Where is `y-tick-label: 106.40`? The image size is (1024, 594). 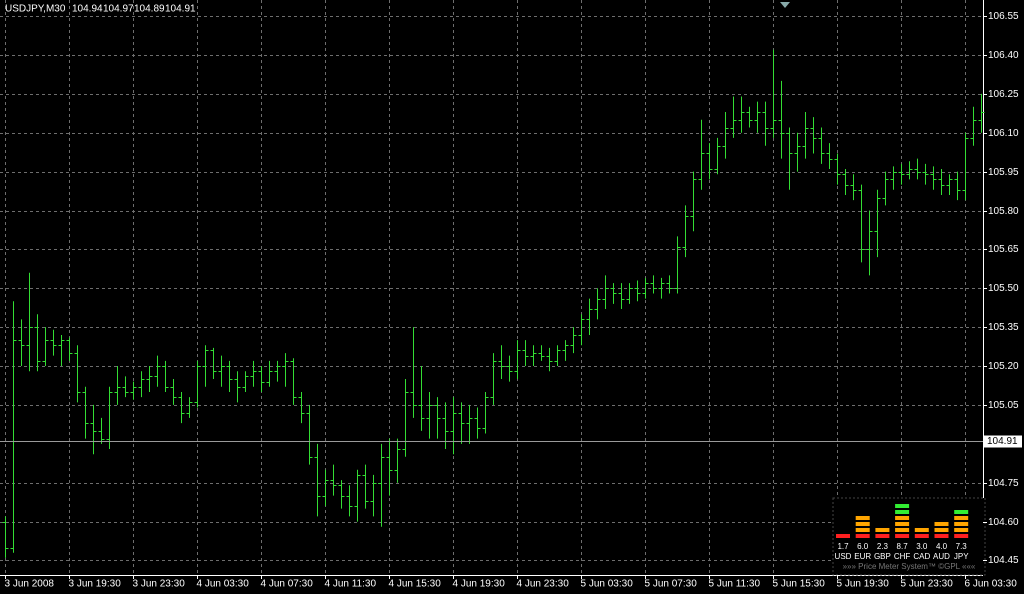 y-tick-label: 106.40 is located at coordinates (1003, 55).